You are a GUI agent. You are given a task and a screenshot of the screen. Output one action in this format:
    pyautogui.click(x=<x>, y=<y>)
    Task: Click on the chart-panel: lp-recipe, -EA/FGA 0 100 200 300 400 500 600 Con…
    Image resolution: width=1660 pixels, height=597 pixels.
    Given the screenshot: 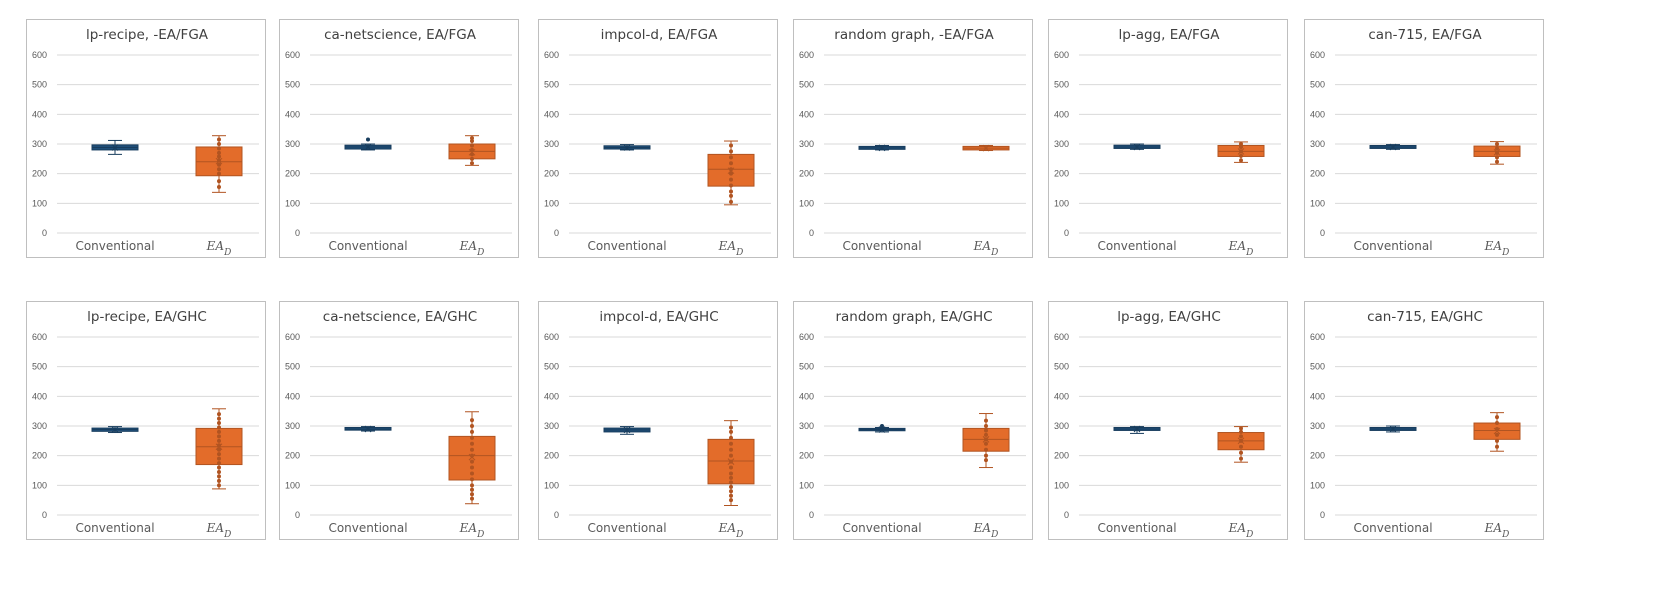 What is the action you would take?
    pyautogui.click(x=146, y=138)
    